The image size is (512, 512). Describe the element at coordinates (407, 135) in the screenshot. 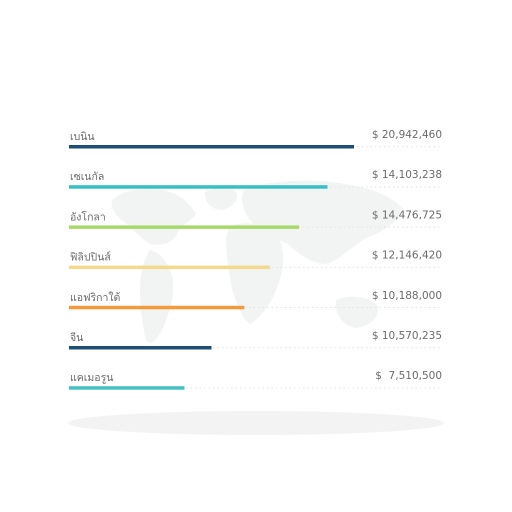

I see `value-label: $ 20,942,460` at that location.